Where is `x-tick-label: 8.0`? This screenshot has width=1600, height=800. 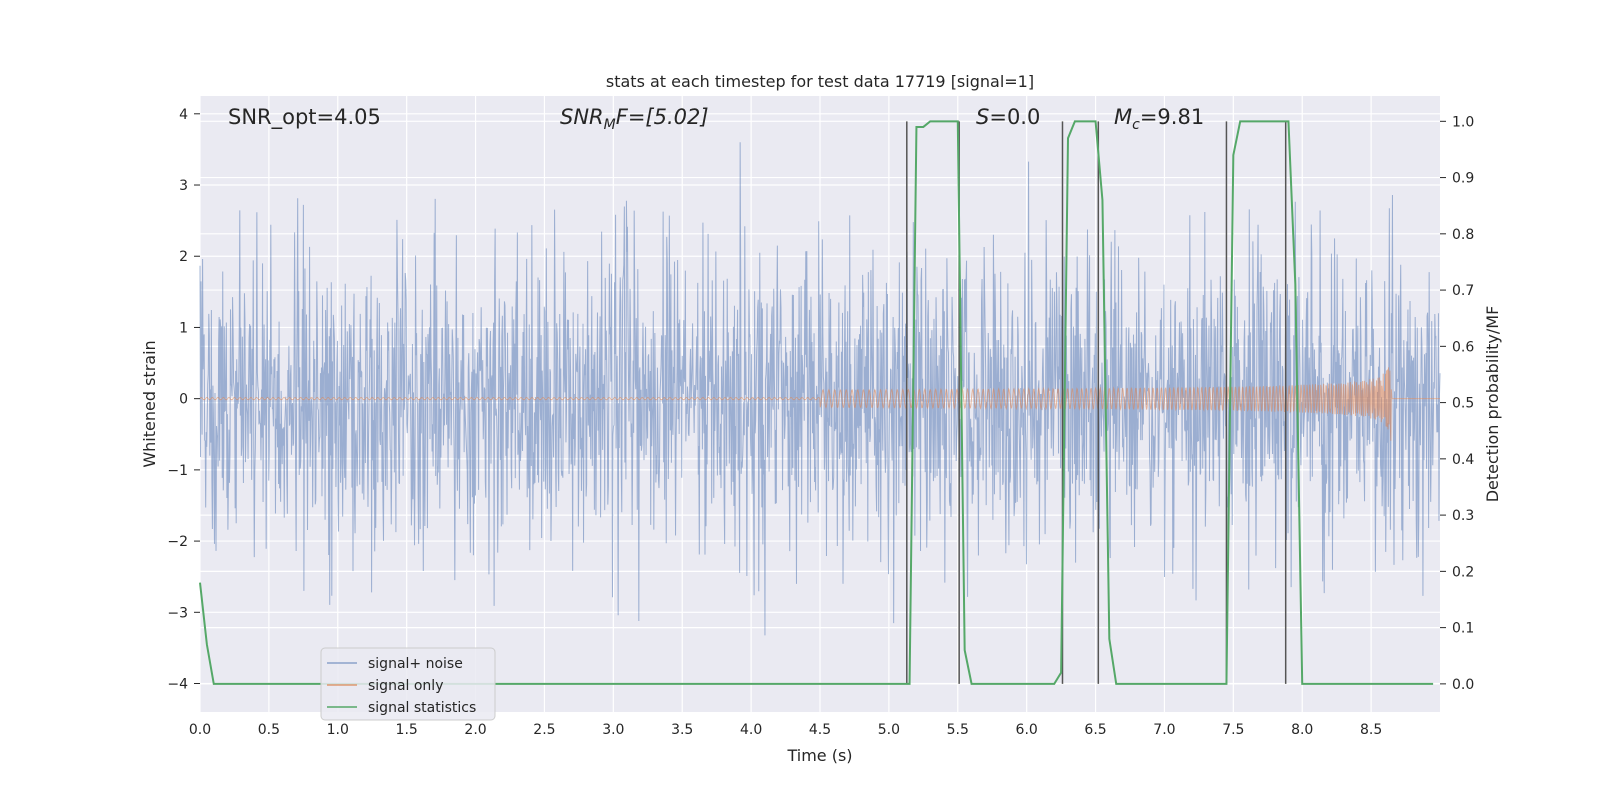 x-tick-label: 8.0 is located at coordinates (1302, 730).